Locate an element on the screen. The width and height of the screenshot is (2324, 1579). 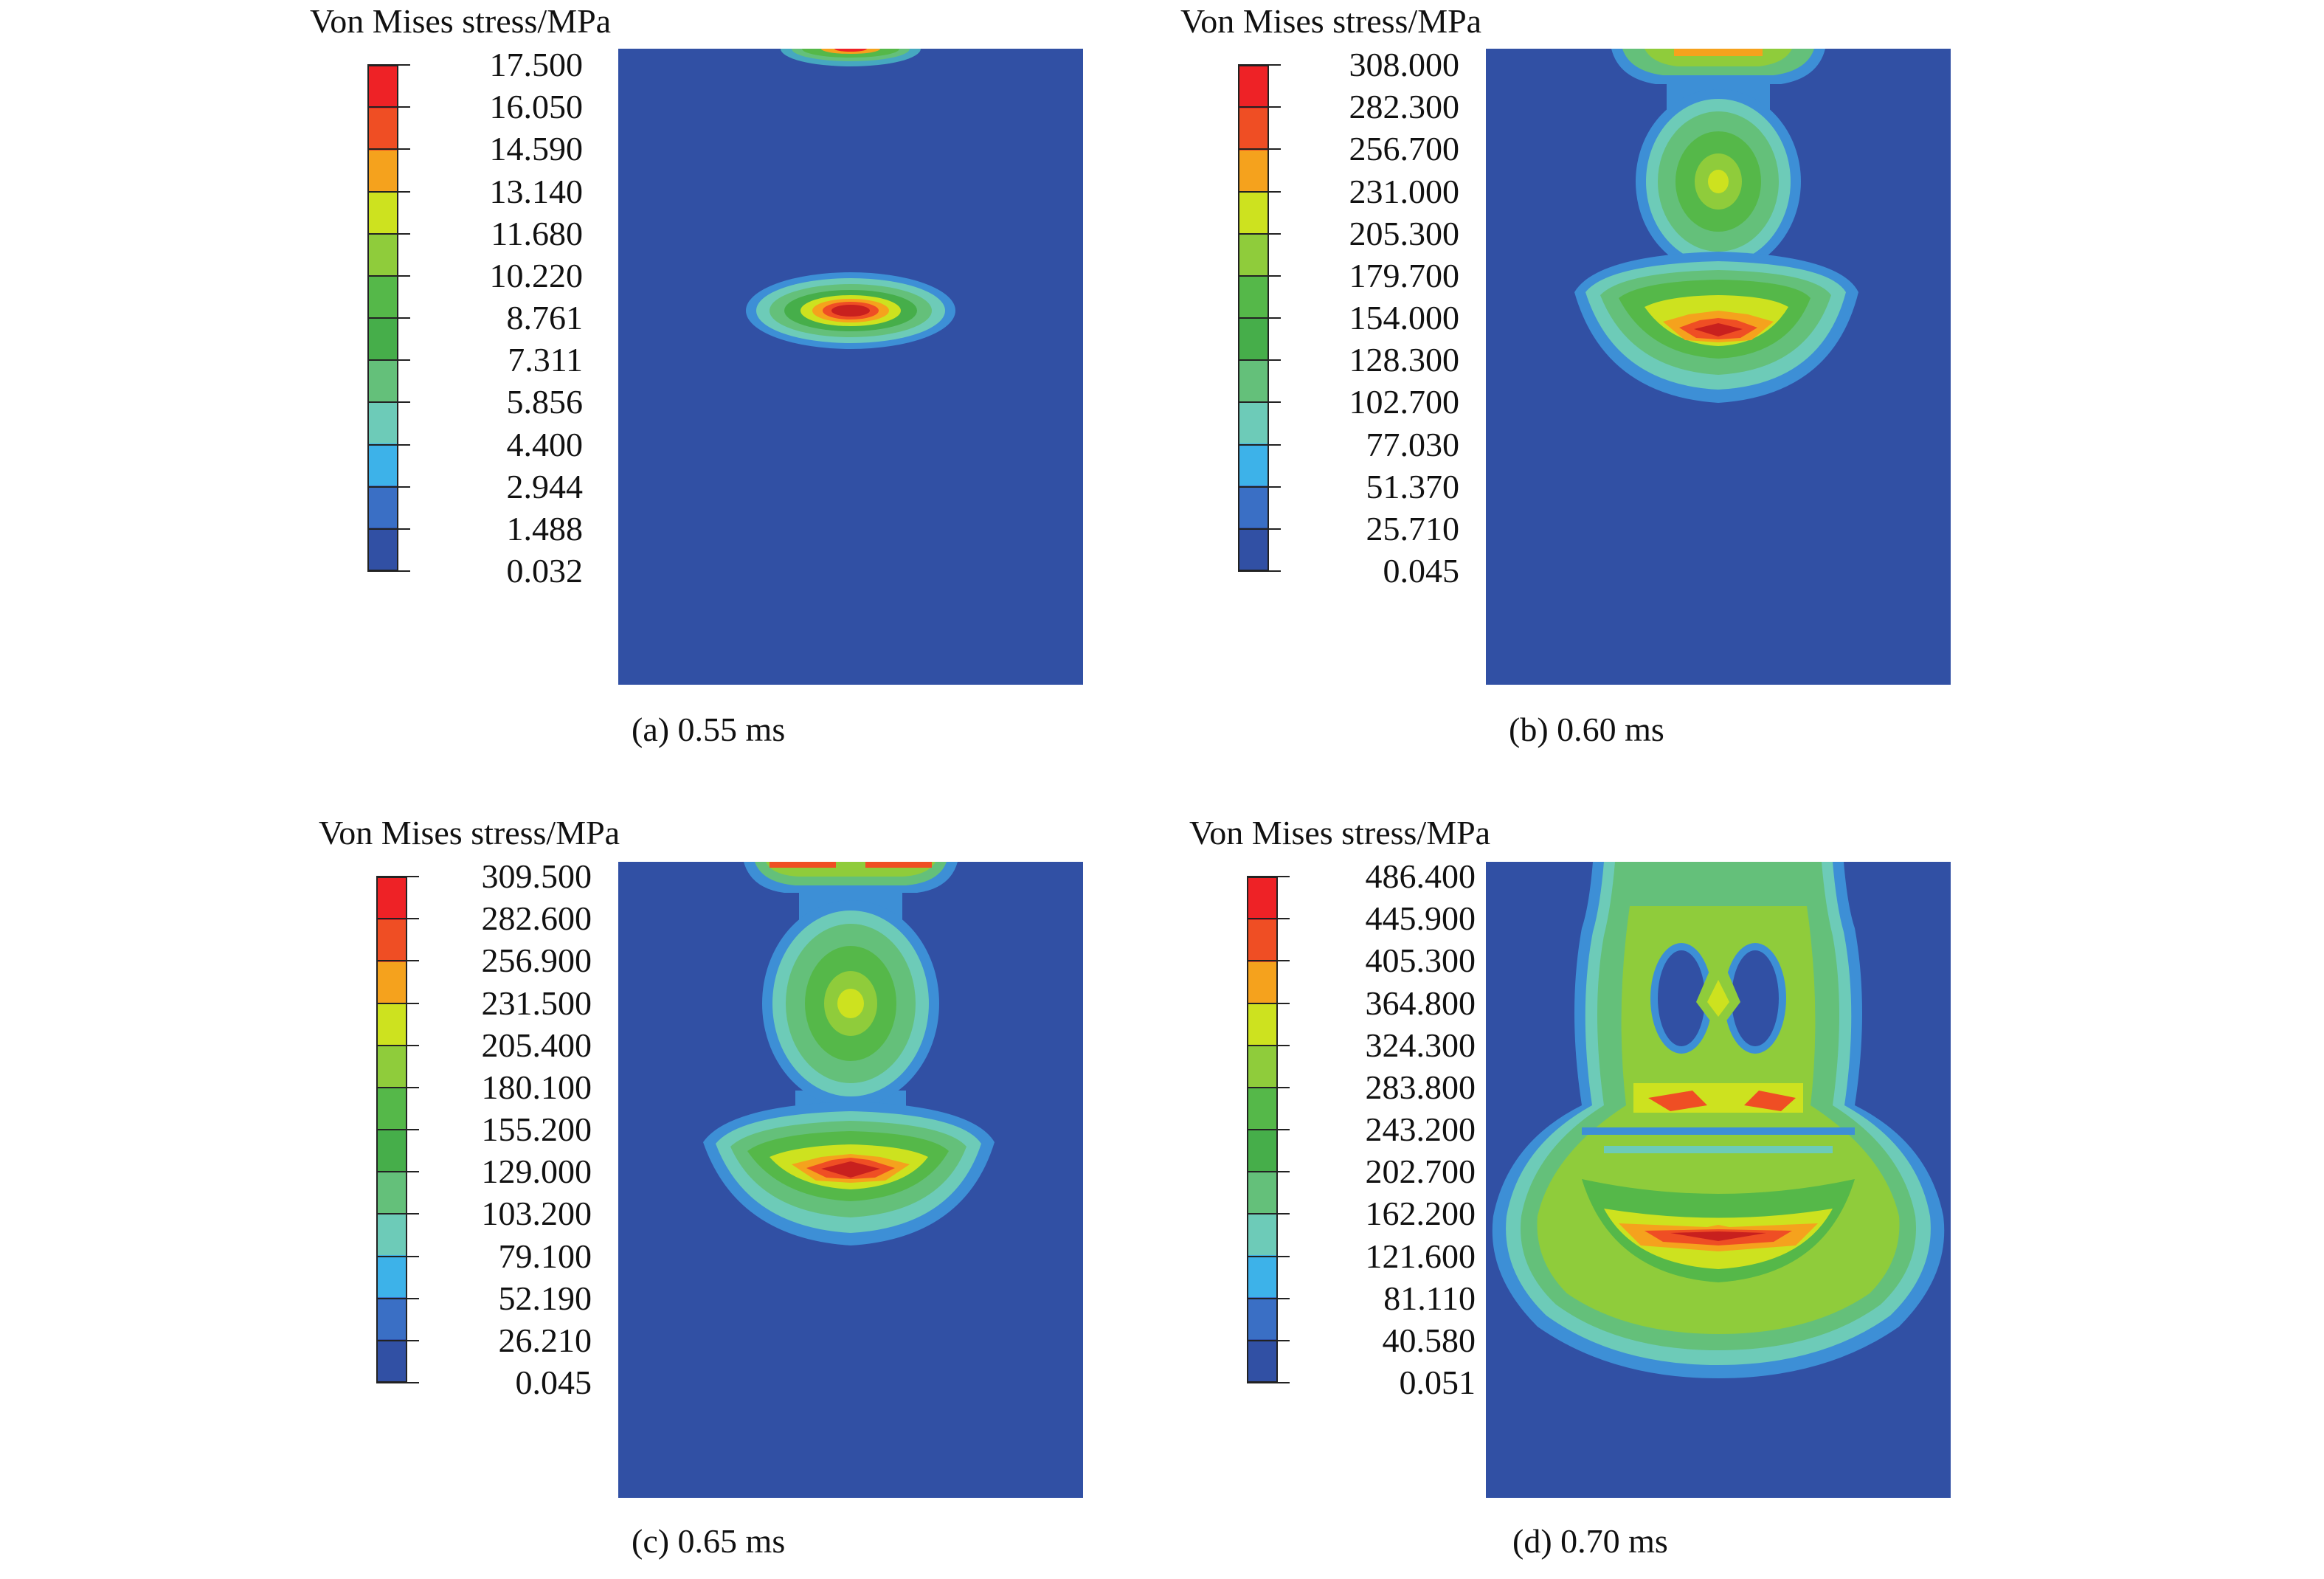
legend-value-label: 51.370 is located at coordinates (1413, 486).